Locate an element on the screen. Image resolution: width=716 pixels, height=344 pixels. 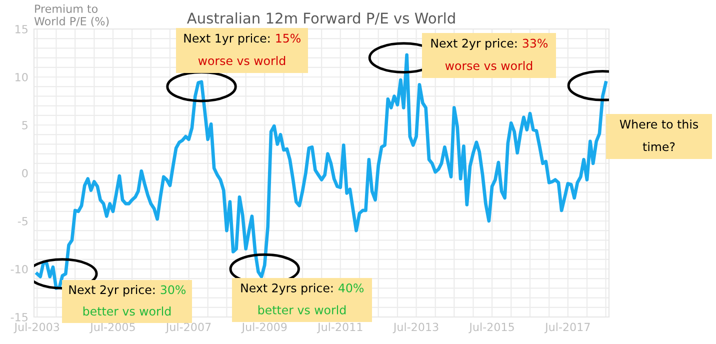
y-tick-label: -15 is located at coordinates (19, 317).